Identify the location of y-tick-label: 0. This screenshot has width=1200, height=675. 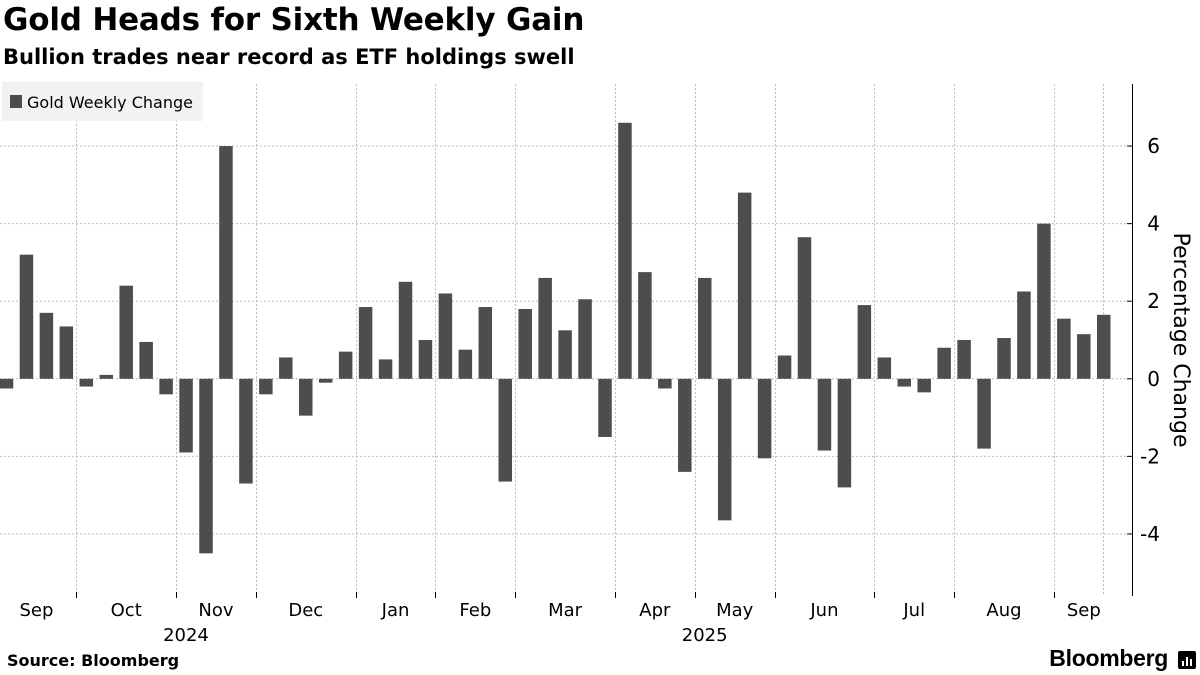
(1153, 379).